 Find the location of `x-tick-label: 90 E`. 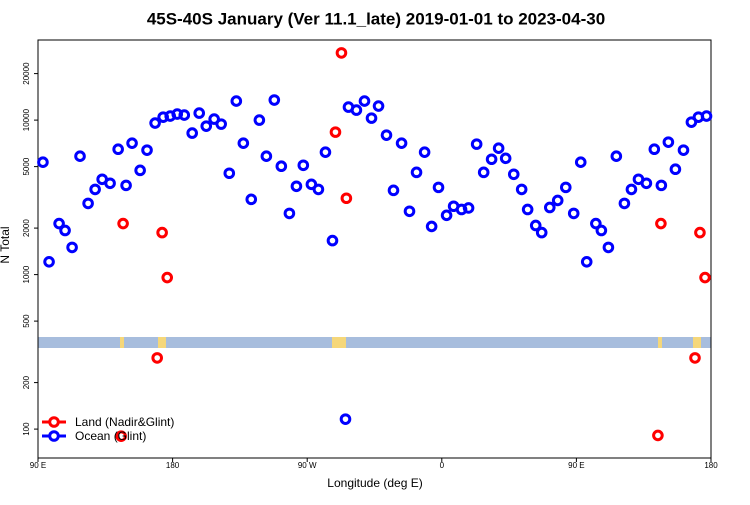

x-tick-label: 90 E is located at coordinates (38, 465).